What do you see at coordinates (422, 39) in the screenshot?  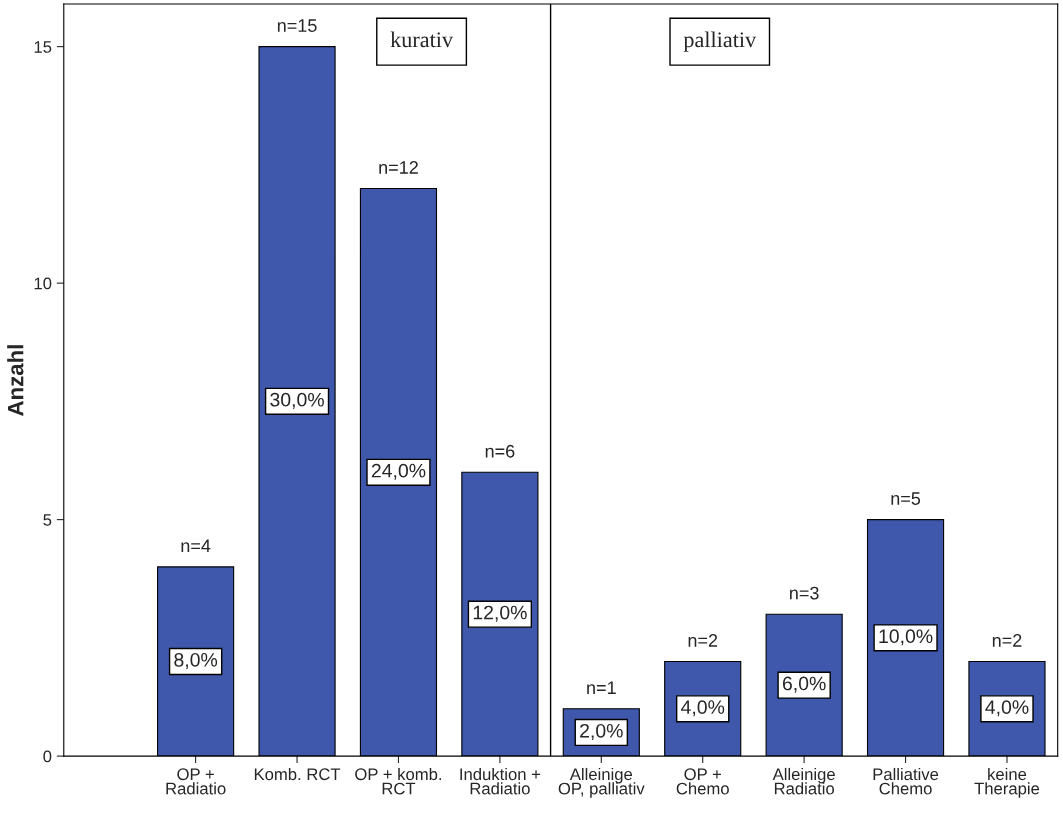 I see `annotation: kurativ` at bounding box center [422, 39].